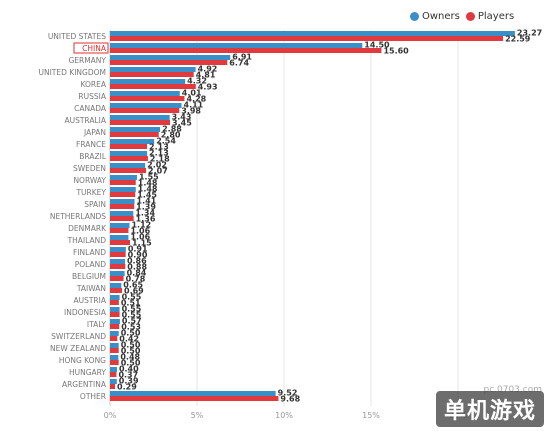 The width and height of the screenshot is (550, 431). What do you see at coordinates (149, 177) in the screenshot?
I see `value-label-owners: 1.55` at bounding box center [149, 177].